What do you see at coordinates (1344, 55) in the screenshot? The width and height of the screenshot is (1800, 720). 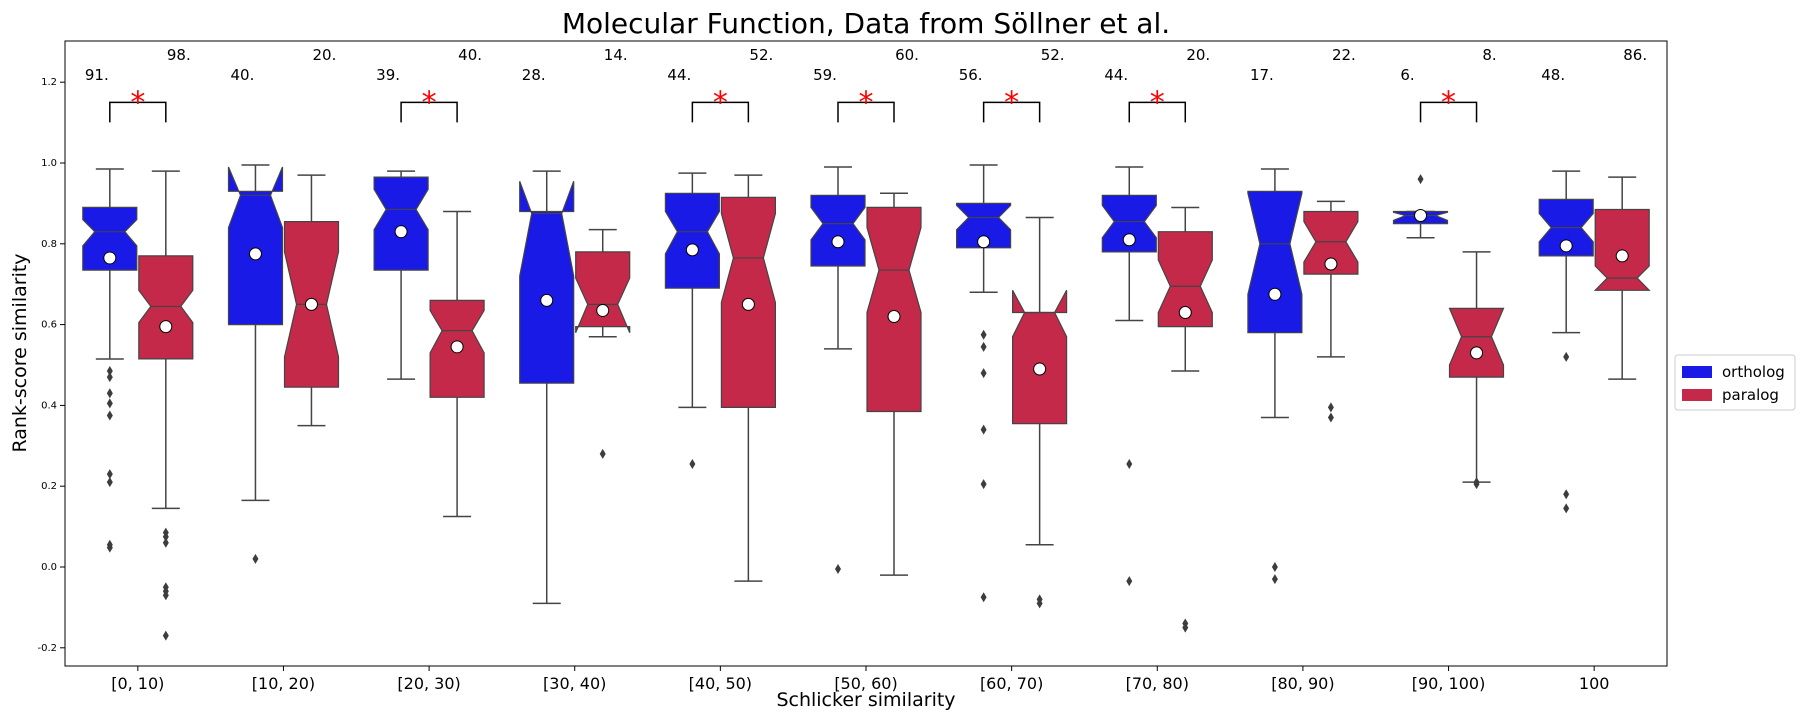 I see `sample-count-label: 22.` at bounding box center [1344, 55].